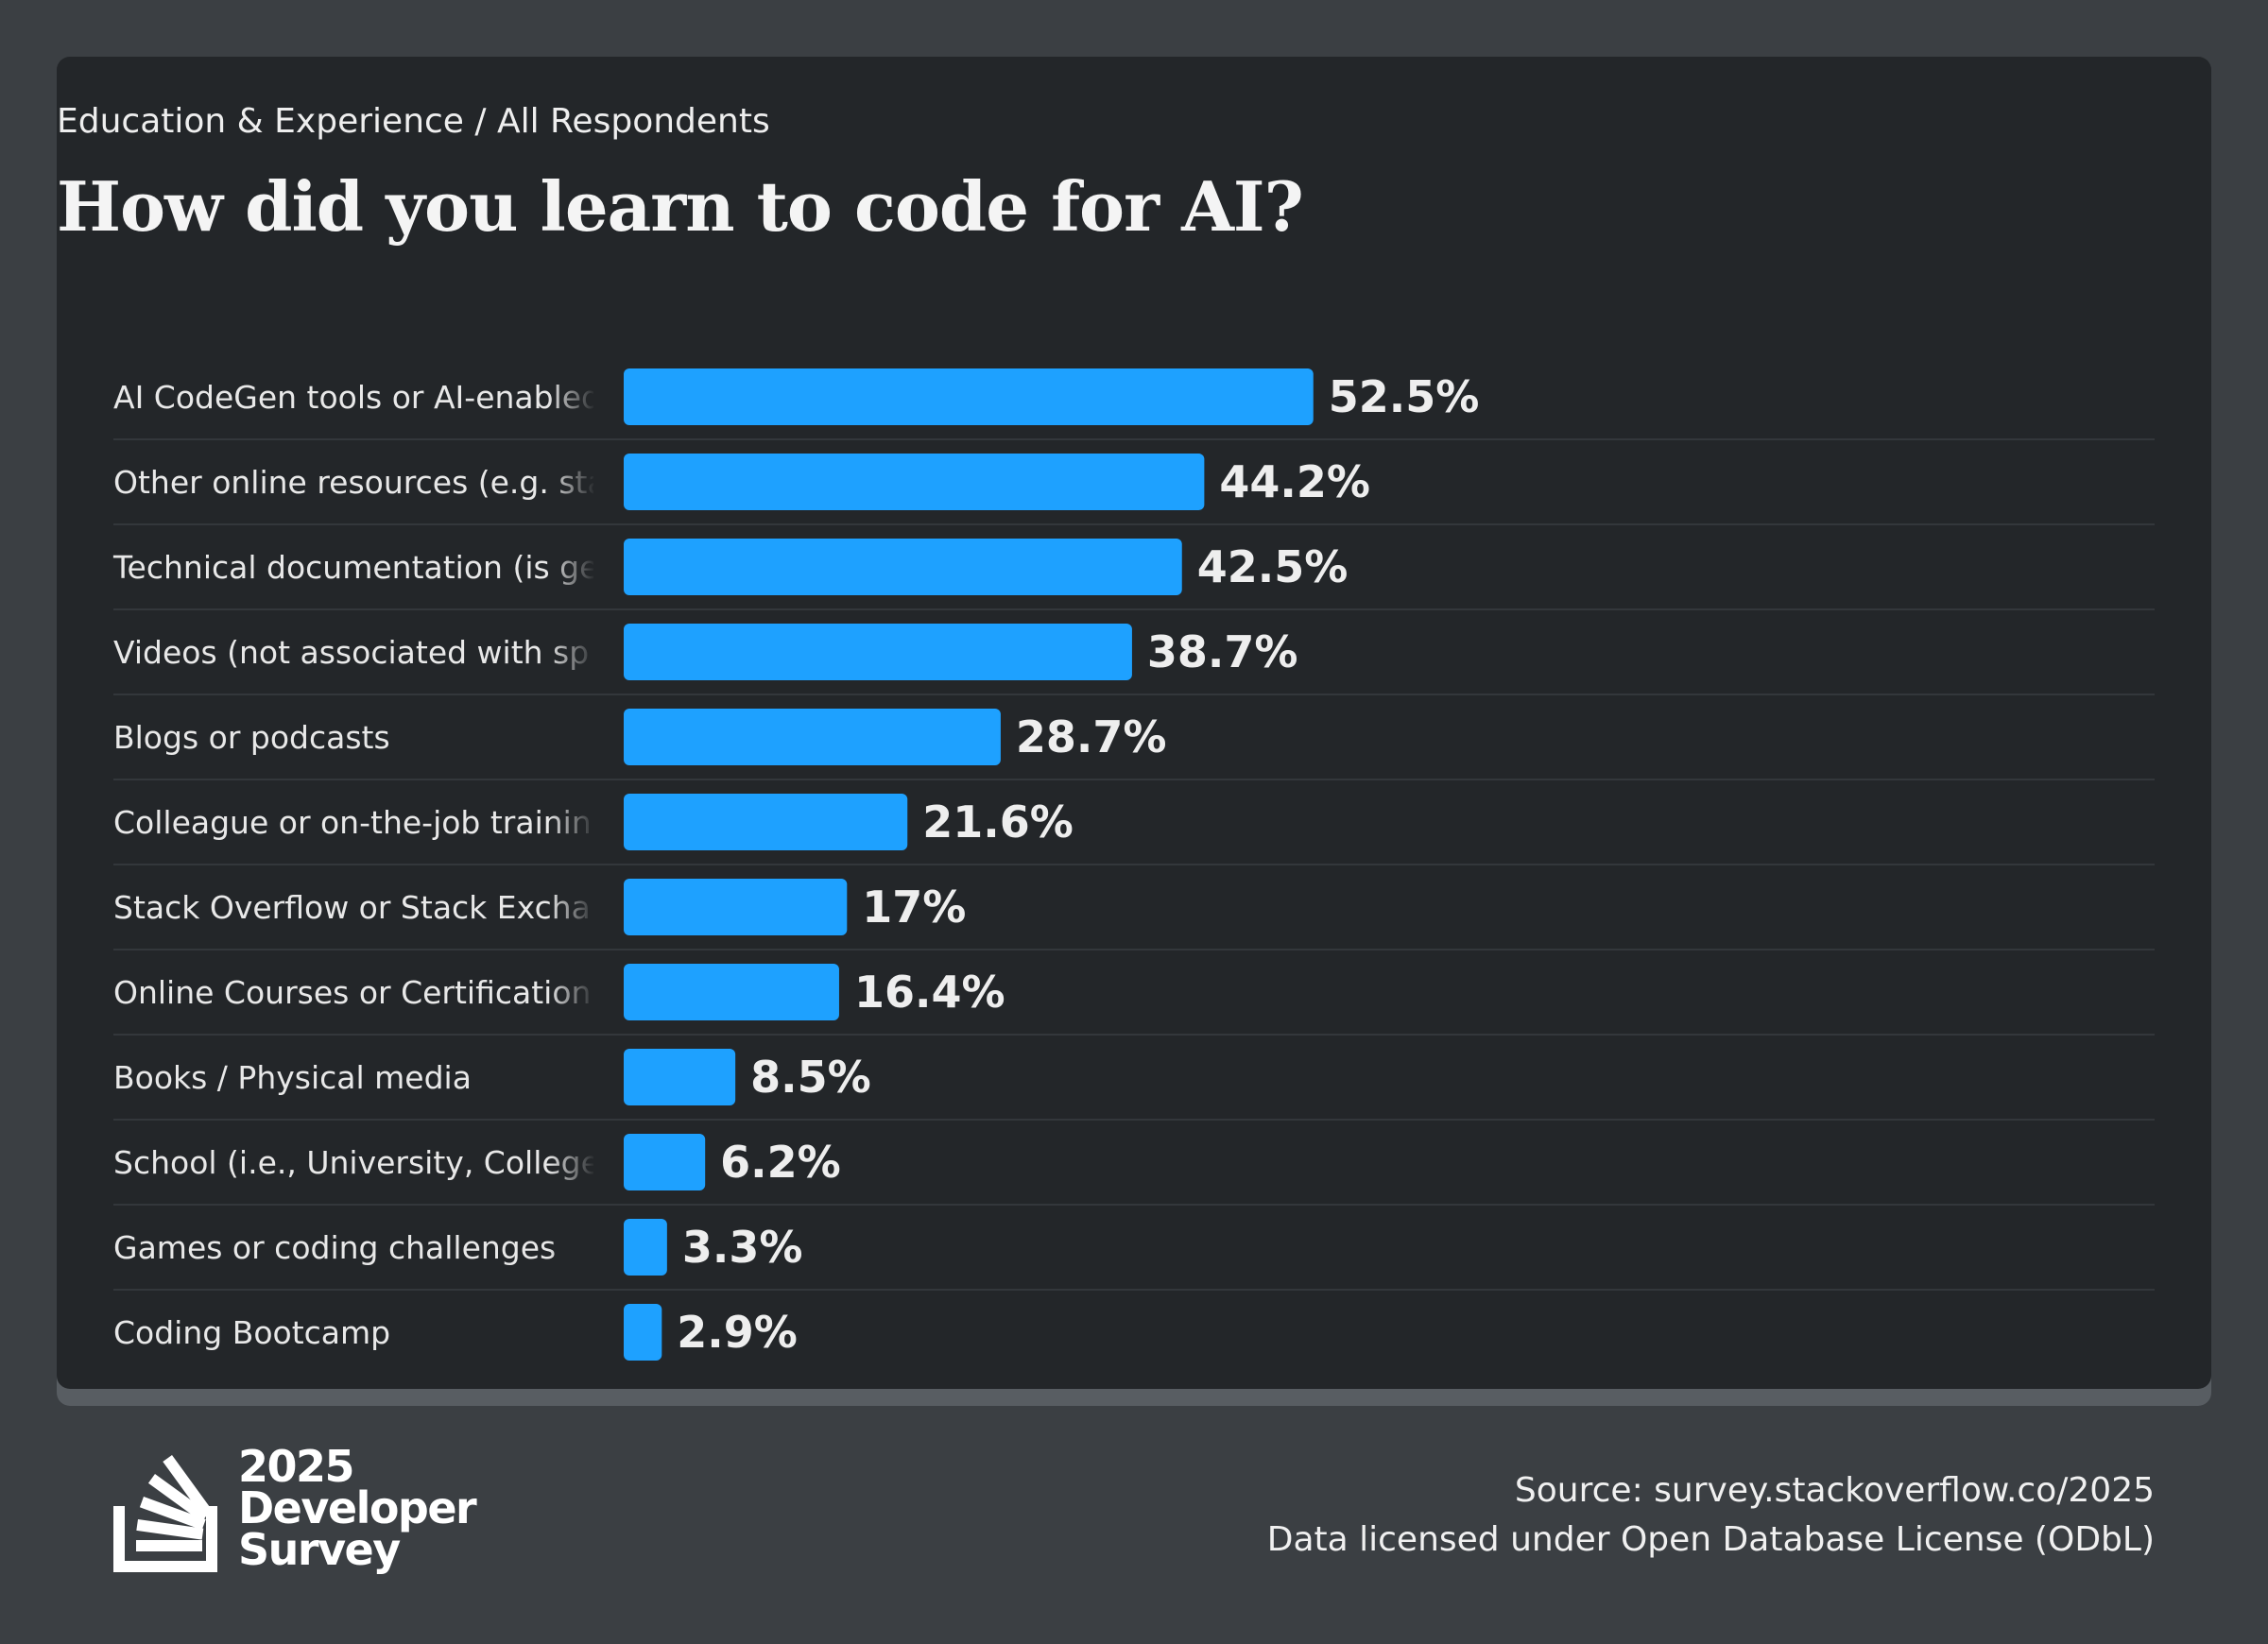 The height and width of the screenshot is (1644, 2268). Describe the element at coordinates (292, 1077) in the screenshot. I see `category-label: Books / Physical media` at that location.